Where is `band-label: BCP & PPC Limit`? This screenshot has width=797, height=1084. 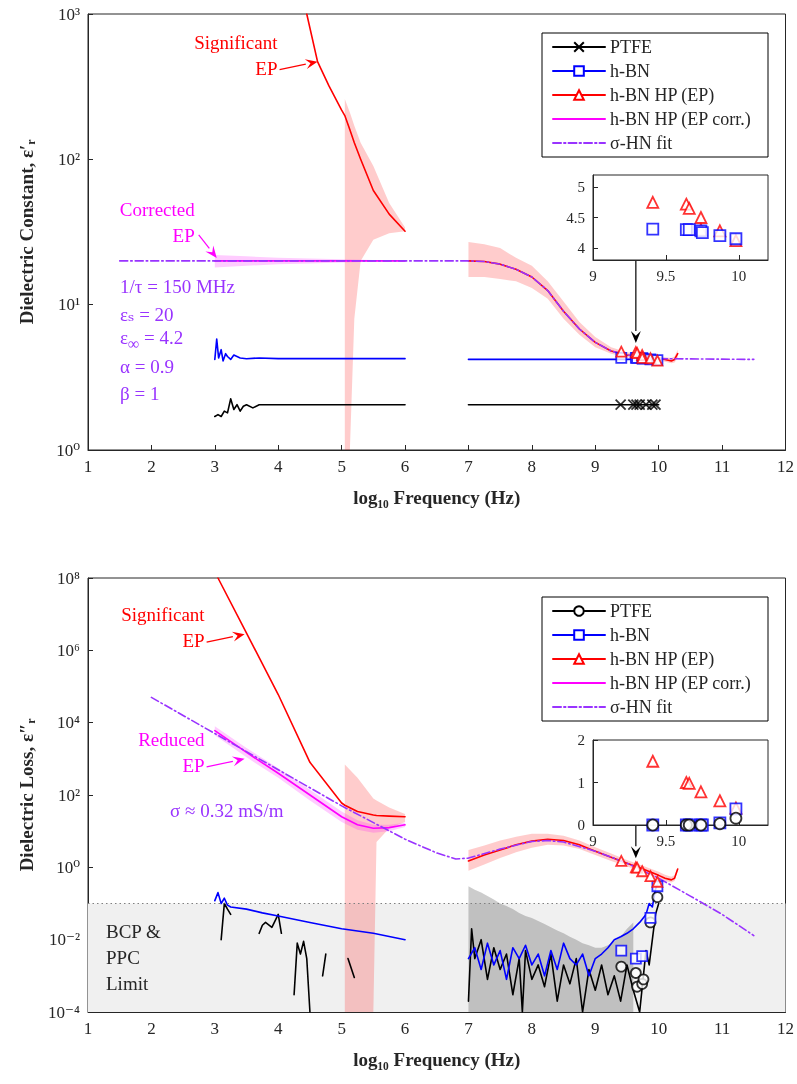 band-label: BCP & PPC Limit is located at coordinates (136, 958).